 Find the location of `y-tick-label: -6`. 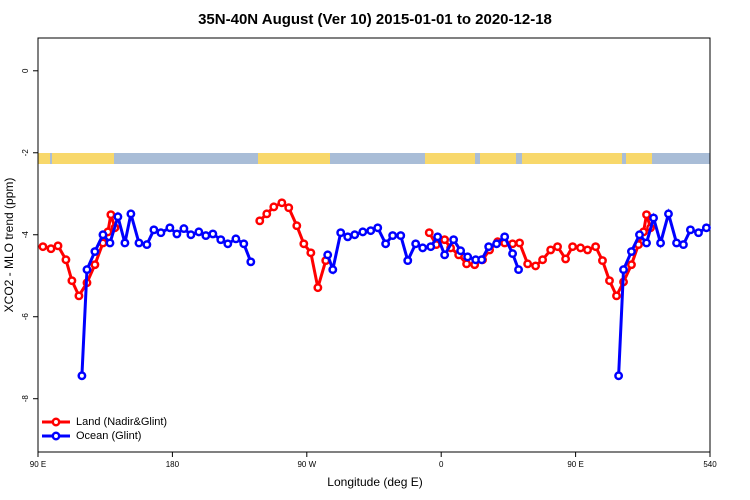

y-tick-label: -6 is located at coordinates (25, 317).